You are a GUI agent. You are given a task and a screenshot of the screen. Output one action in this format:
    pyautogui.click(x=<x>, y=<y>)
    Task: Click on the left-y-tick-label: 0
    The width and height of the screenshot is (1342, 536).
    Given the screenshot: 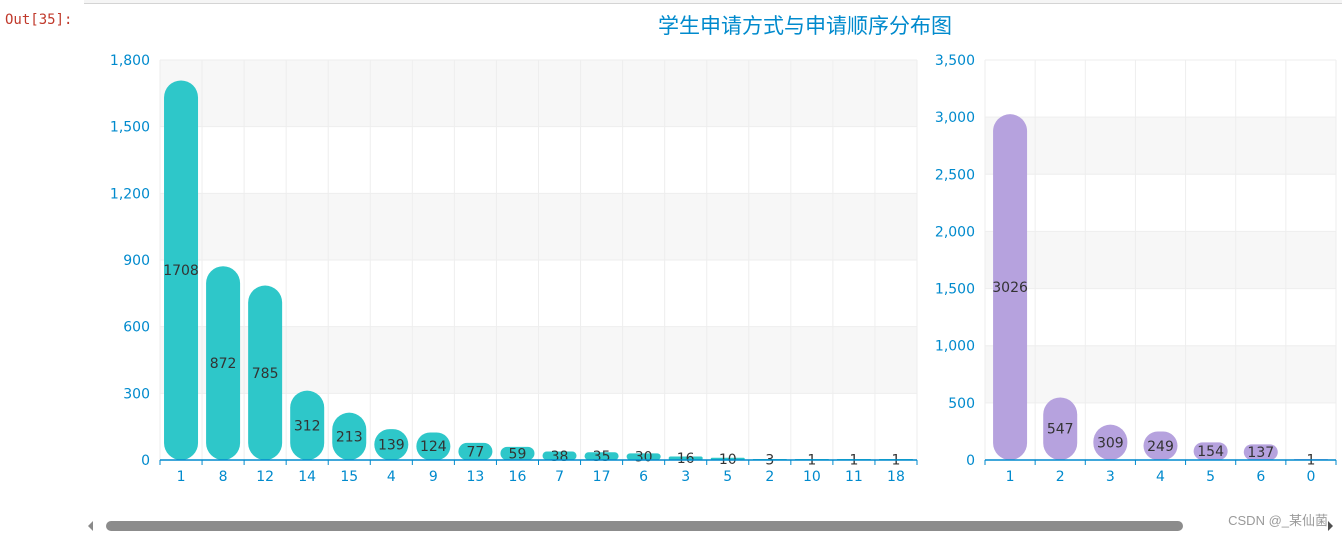 What is the action you would take?
    pyautogui.click(x=145, y=461)
    